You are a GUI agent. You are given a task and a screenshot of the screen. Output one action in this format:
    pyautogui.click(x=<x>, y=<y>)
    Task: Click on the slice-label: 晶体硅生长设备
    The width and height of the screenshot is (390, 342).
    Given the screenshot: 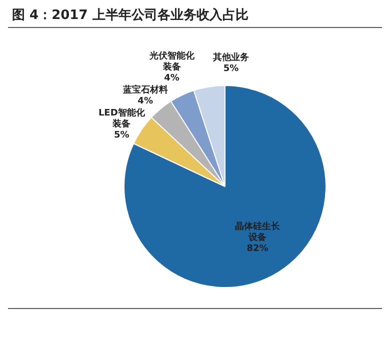 What is the action you would take?
    pyautogui.click(x=257, y=232)
    